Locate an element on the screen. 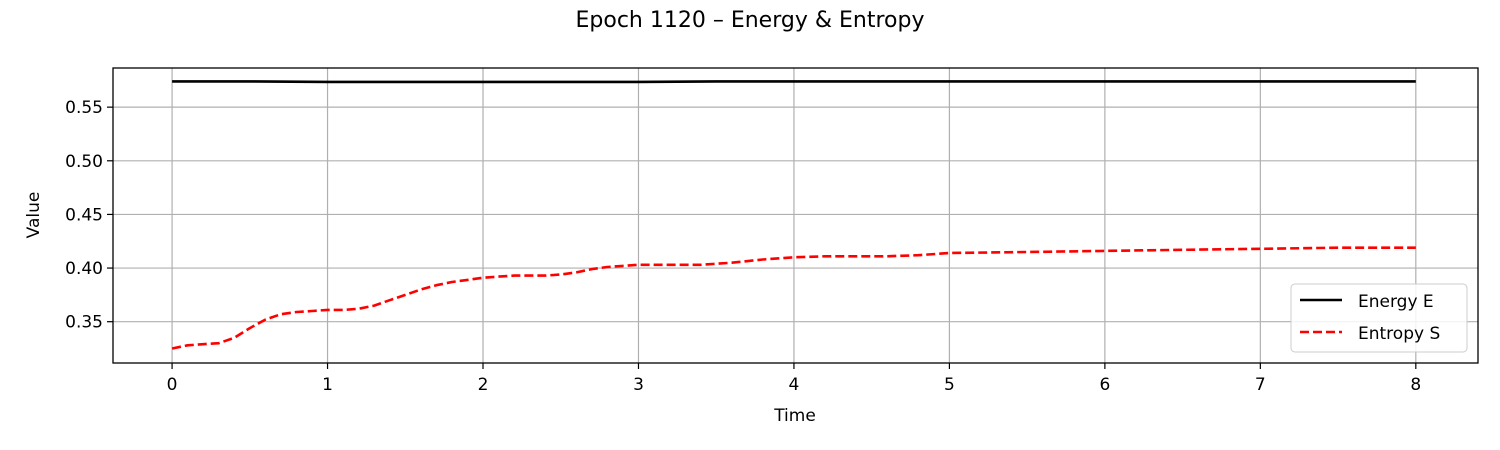 Image resolution: width=1500 pixels, height=450 pixels. x-axis-ticks: 0 1 2 3 4 5 6 7 8 is located at coordinates (794, 379).